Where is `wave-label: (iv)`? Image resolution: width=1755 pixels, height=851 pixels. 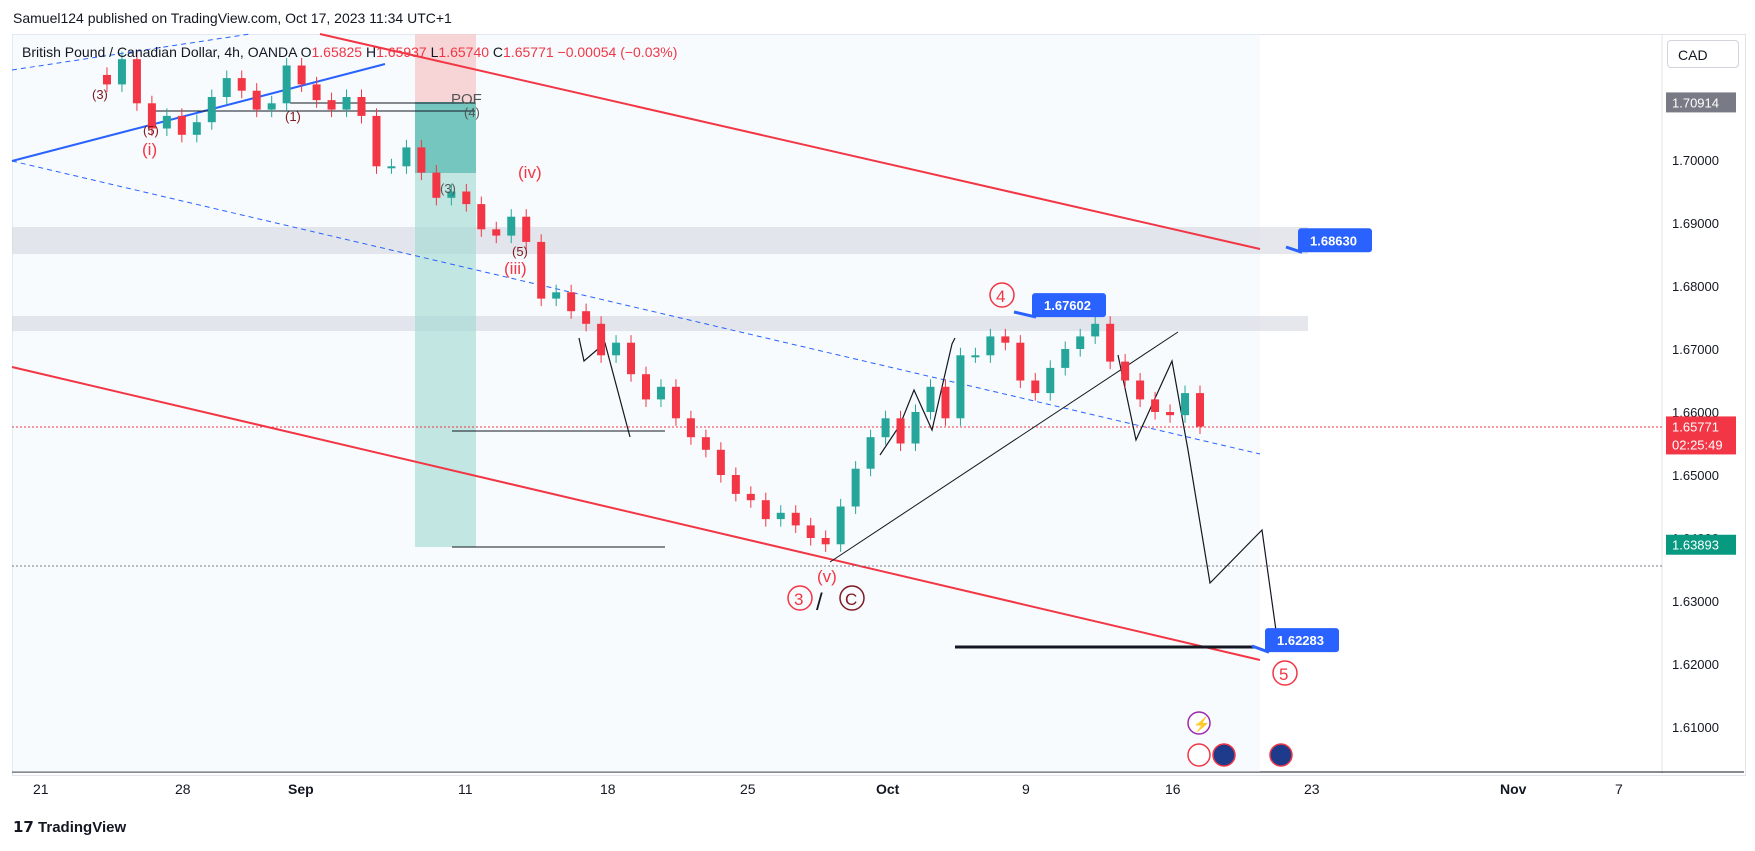
wave-label: (iv) is located at coordinates (530, 172).